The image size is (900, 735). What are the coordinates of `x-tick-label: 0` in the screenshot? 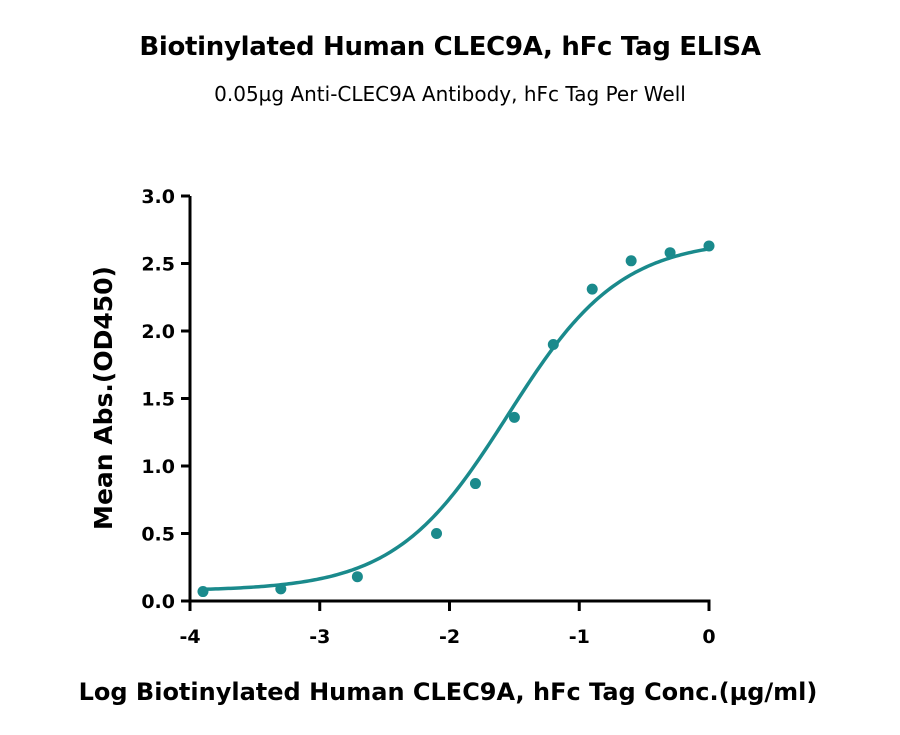 It's located at (708, 637).